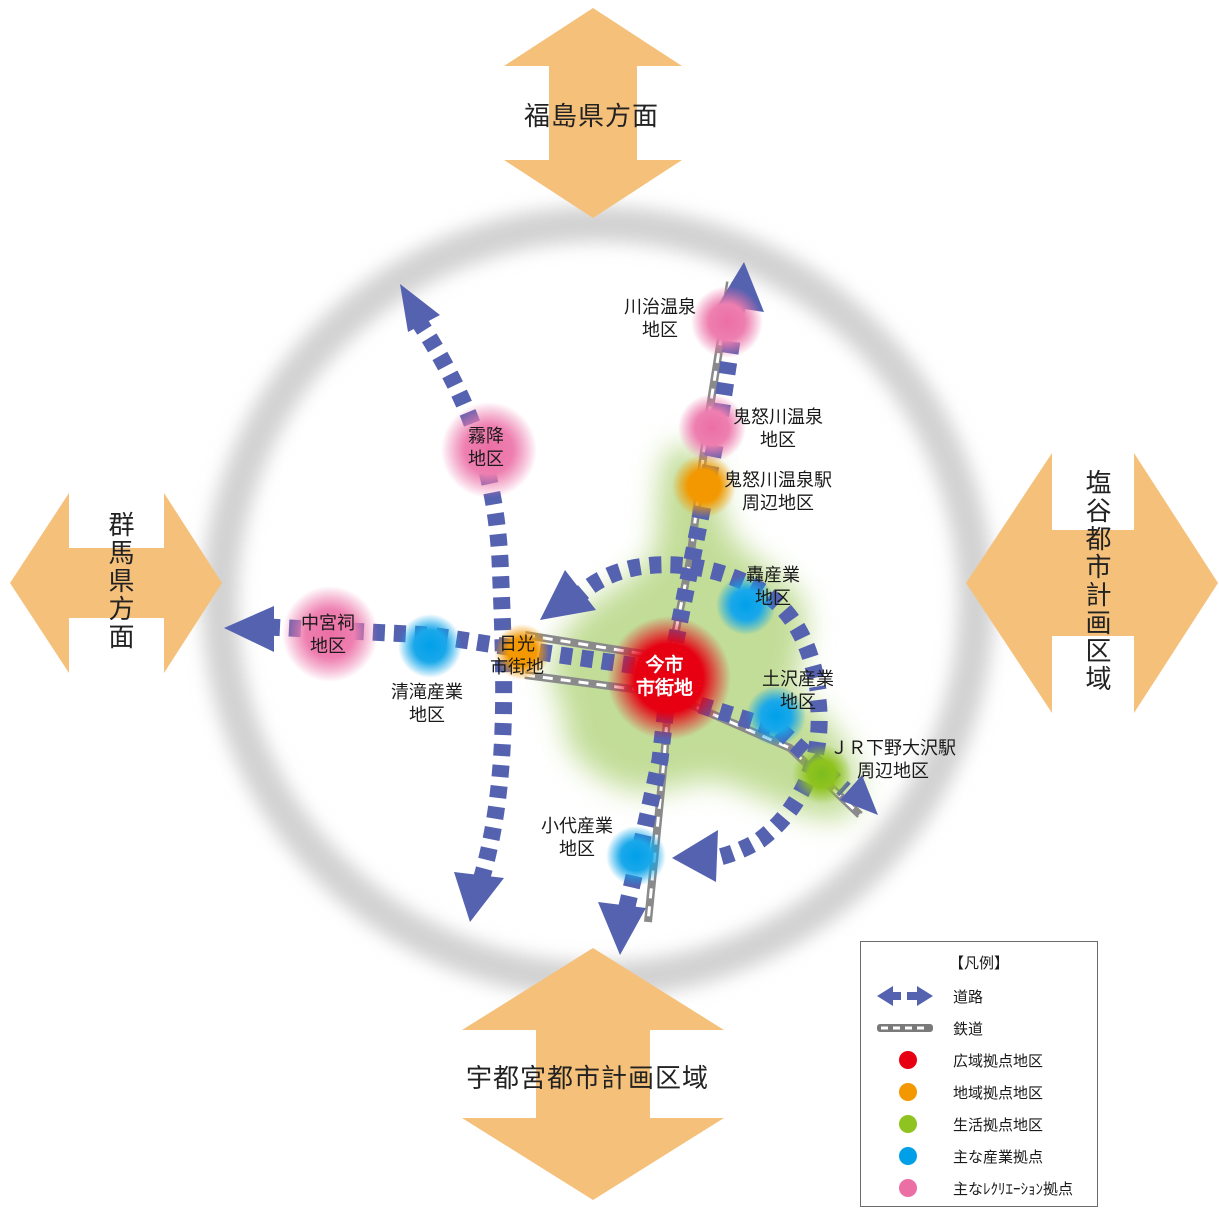 The height and width of the screenshot is (1214, 1219). Describe the element at coordinates (622, 928) in the screenshot. I see `arrowhead-south` at that location.